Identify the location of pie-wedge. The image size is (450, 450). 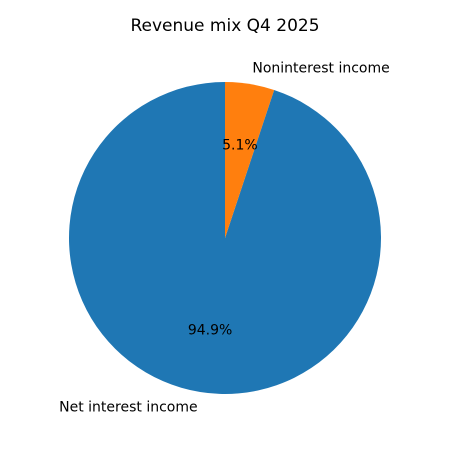
(250, 160).